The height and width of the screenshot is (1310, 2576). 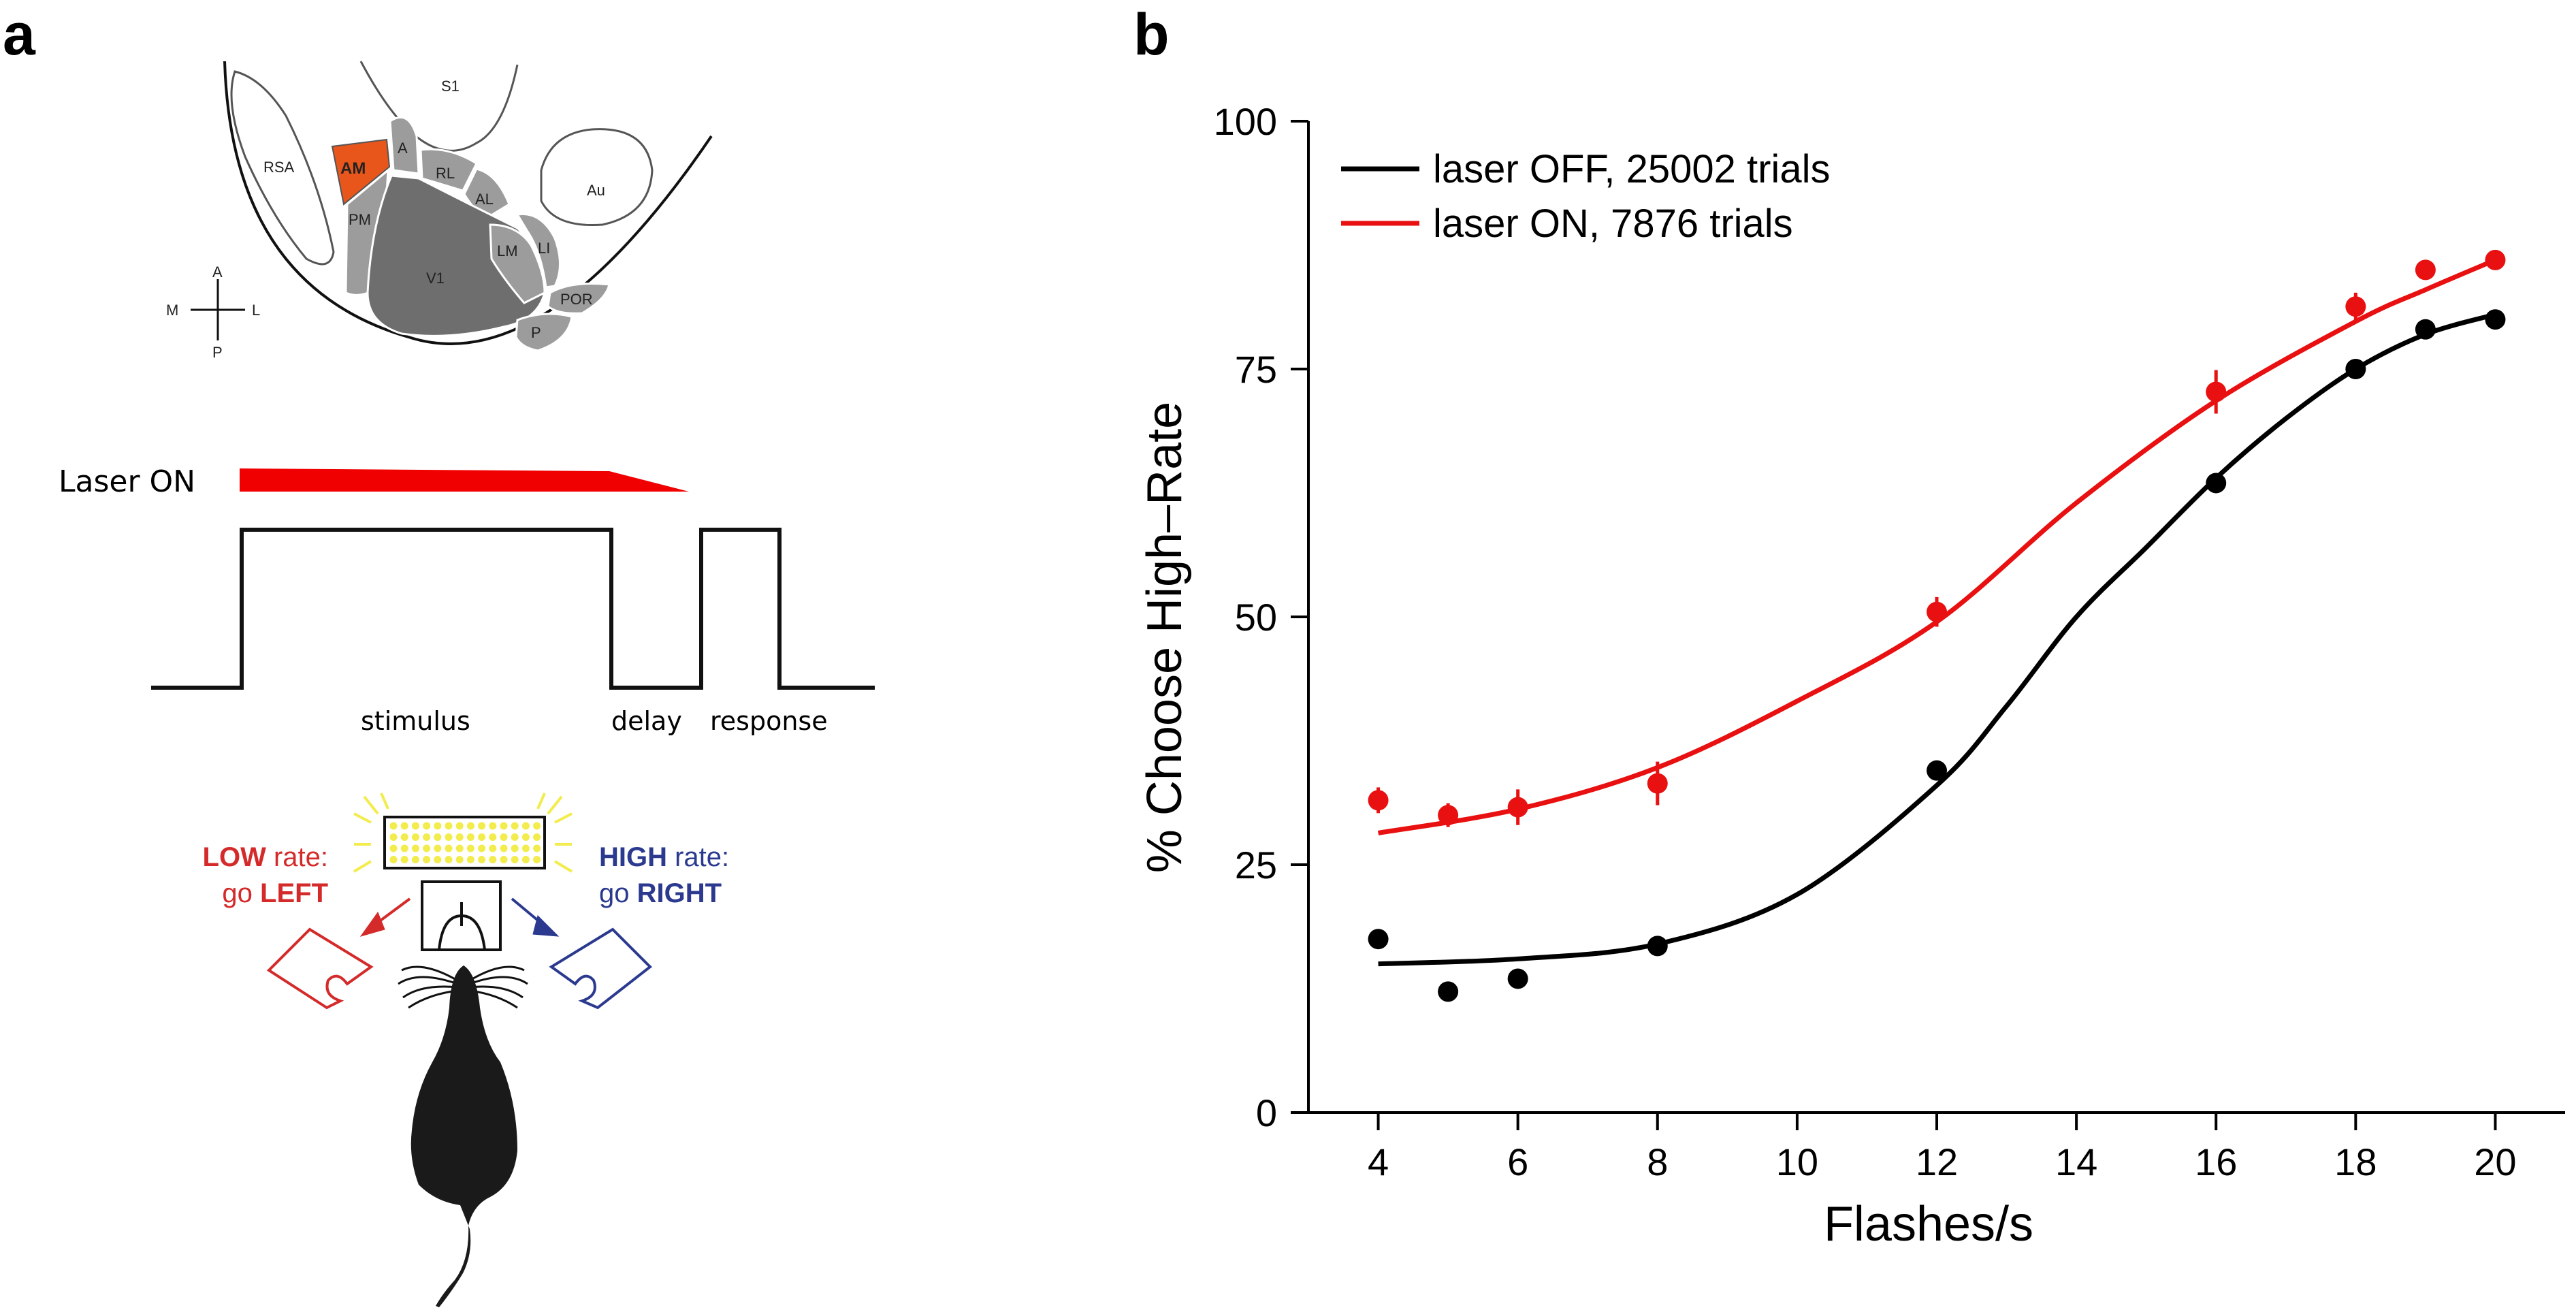 I want to click on panel-b-letter: b, so click(x=1152, y=34).